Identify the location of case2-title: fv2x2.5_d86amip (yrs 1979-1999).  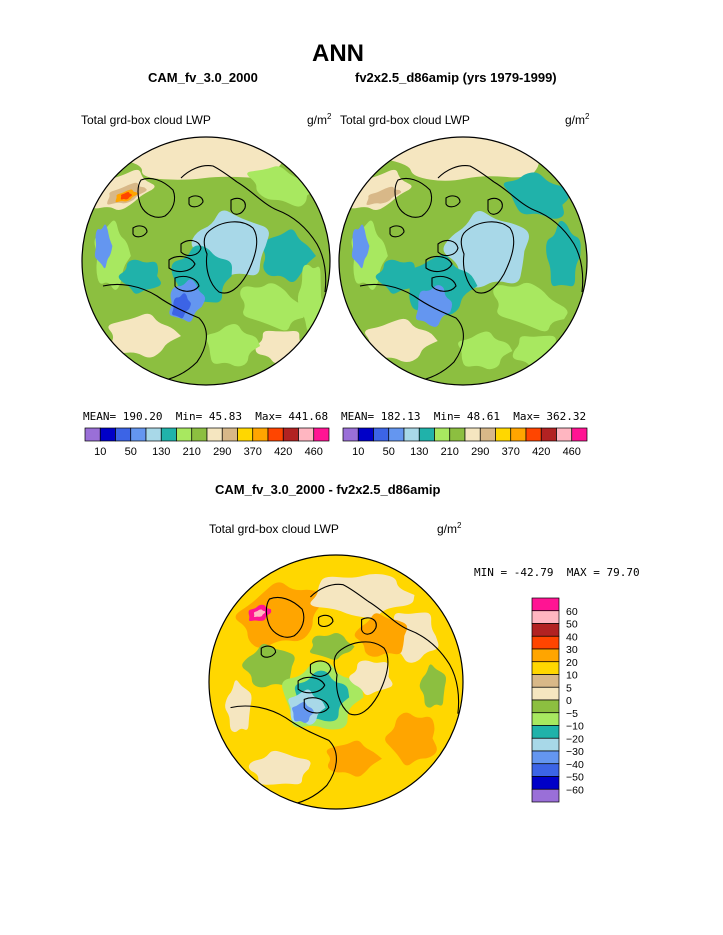
(456, 77).